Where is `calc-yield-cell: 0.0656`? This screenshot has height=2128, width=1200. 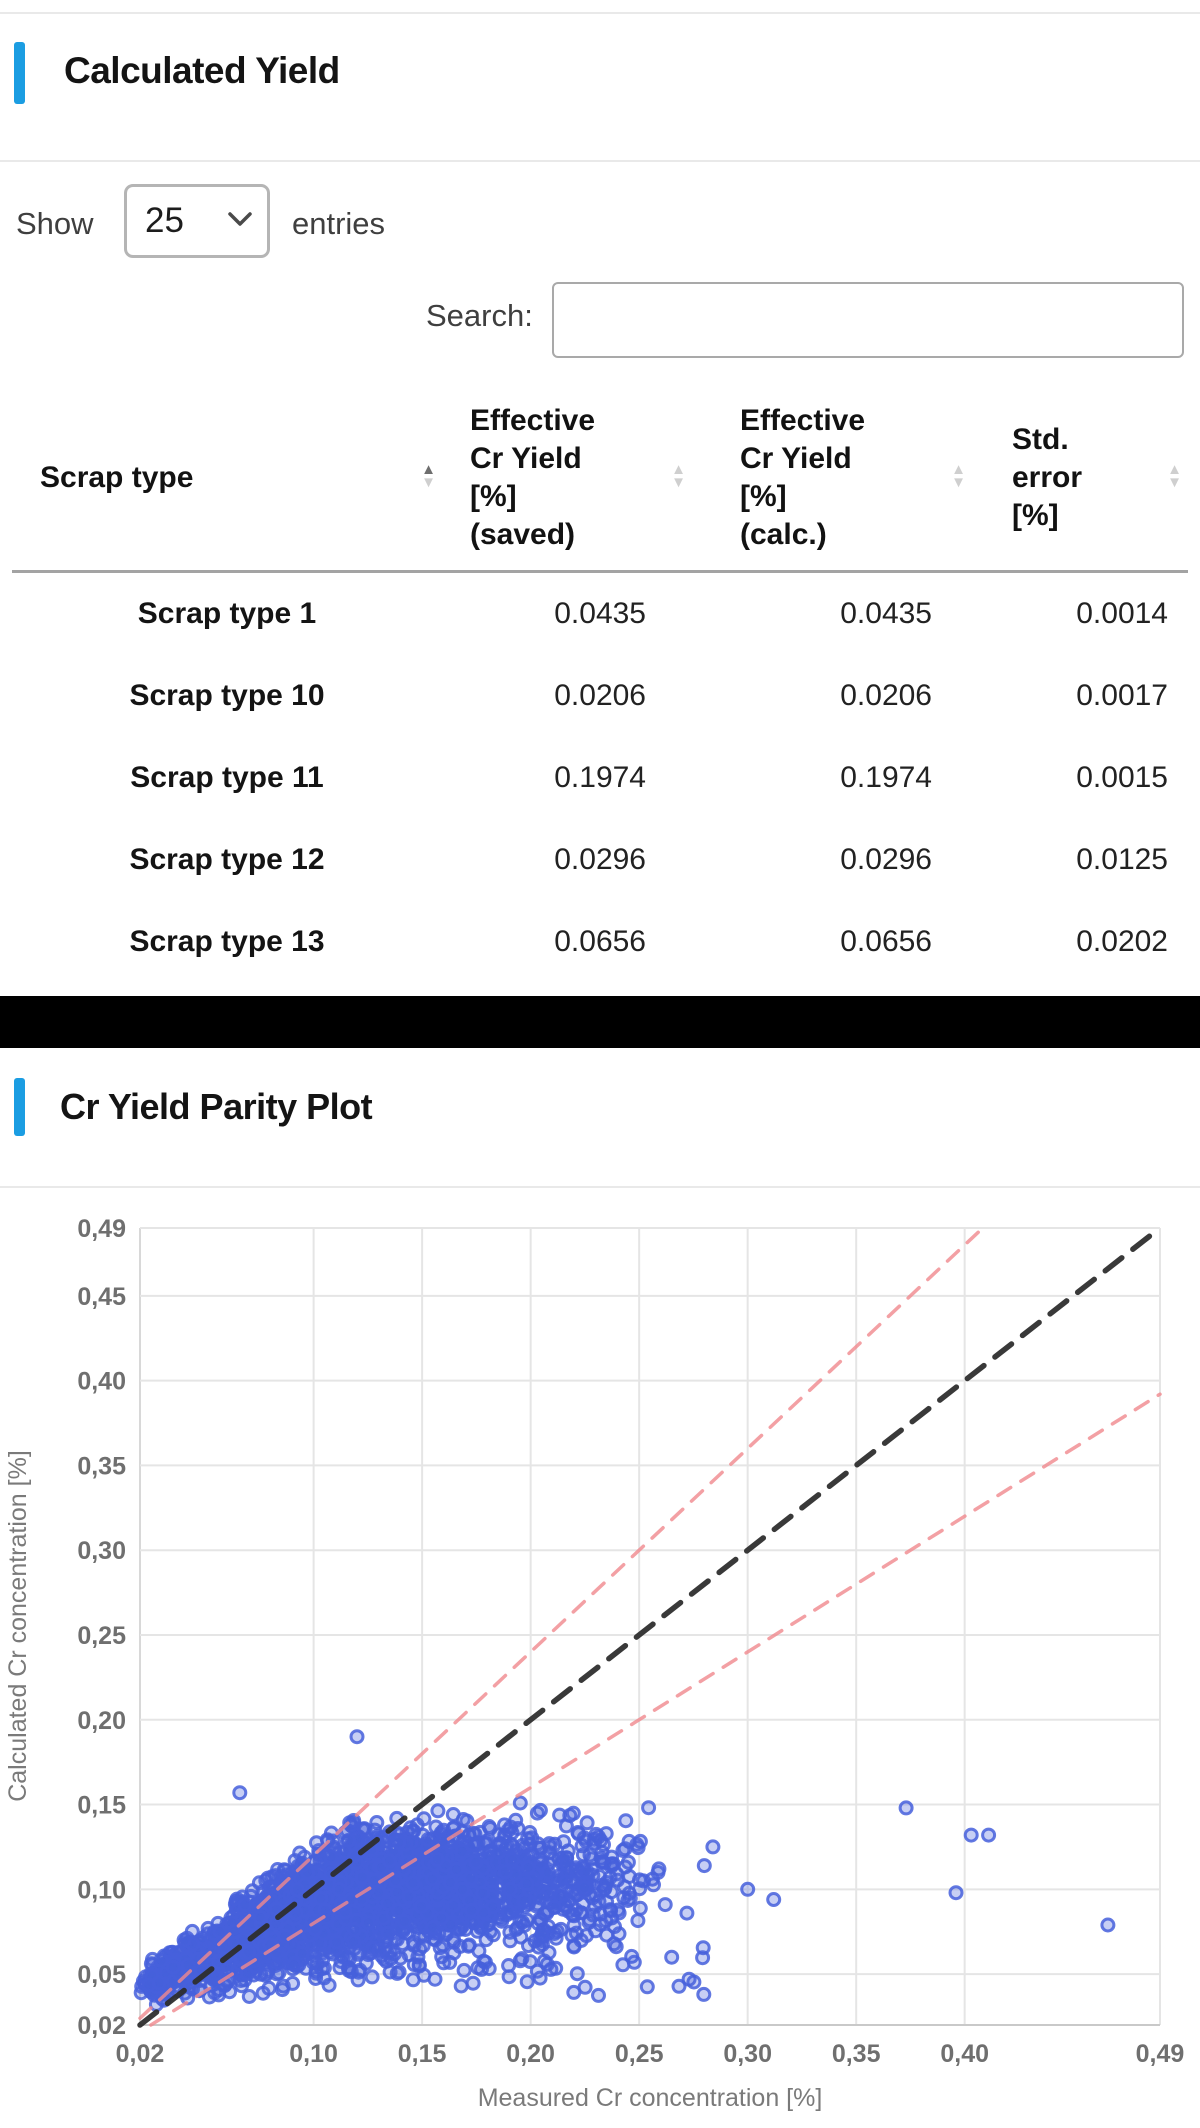
calc-yield-cell: 0.0656 is located at coordinates (886, 941).